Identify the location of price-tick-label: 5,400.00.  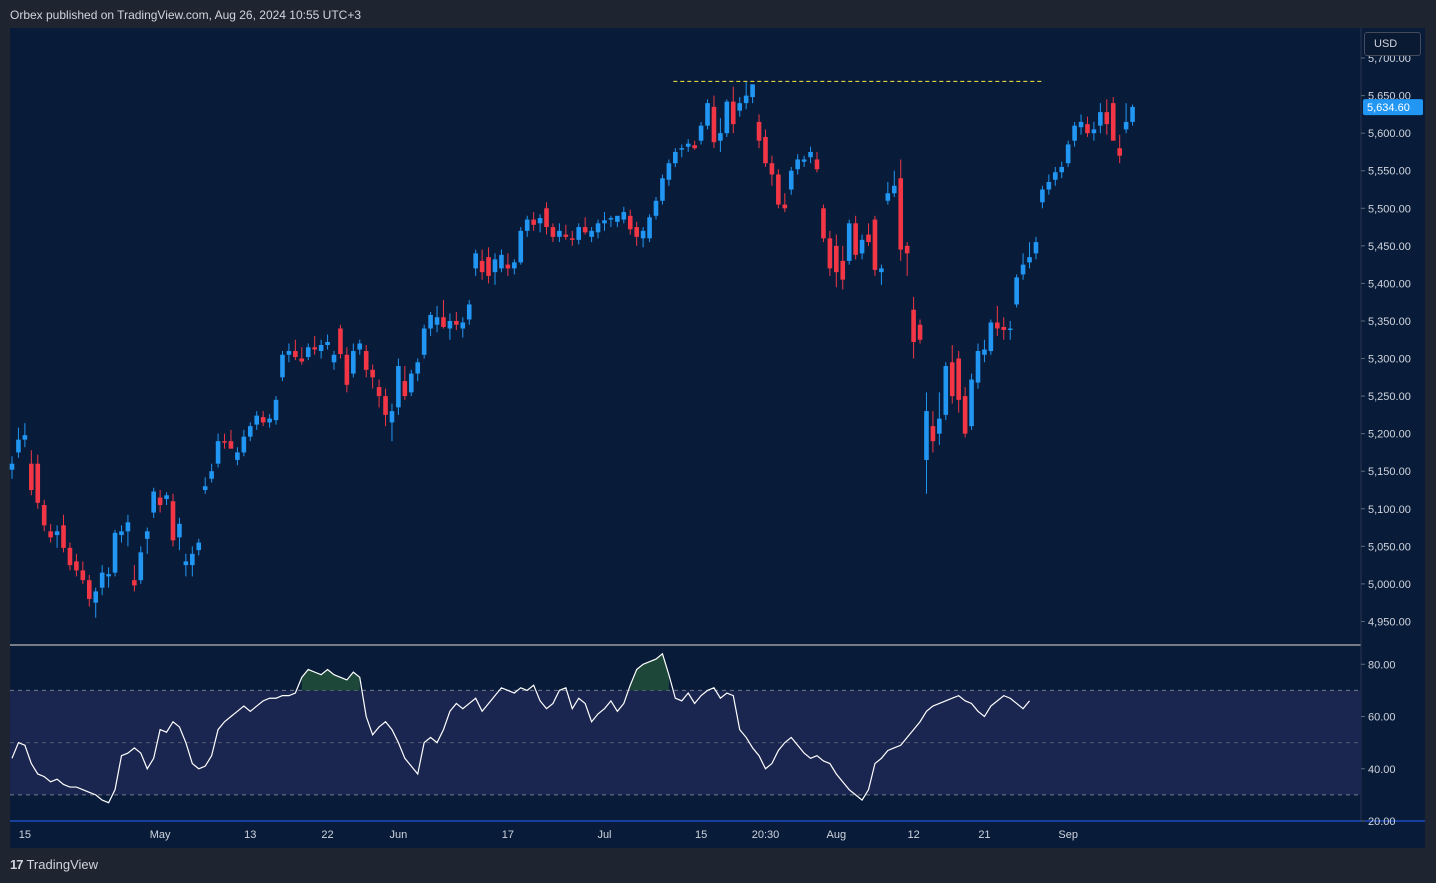
(1389, 284).